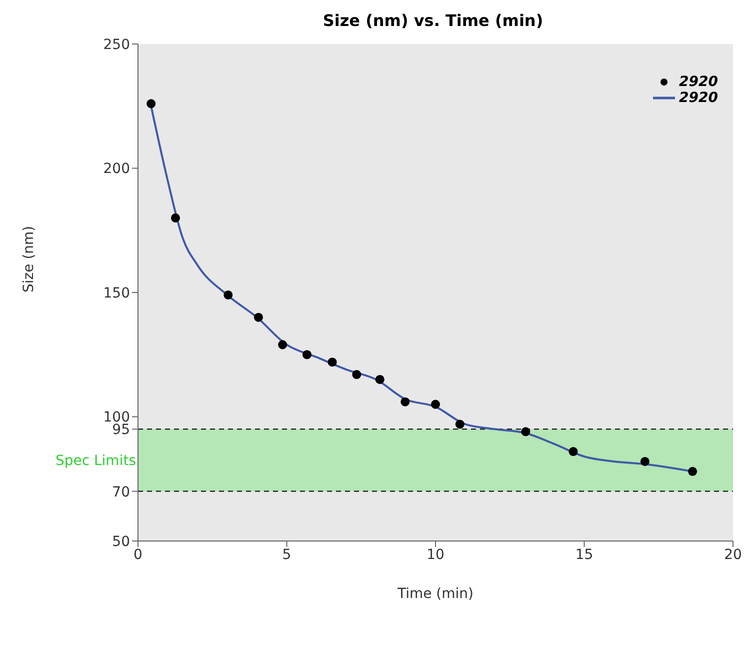  I want to click on y-tick-label: 95, so click(121, 430).